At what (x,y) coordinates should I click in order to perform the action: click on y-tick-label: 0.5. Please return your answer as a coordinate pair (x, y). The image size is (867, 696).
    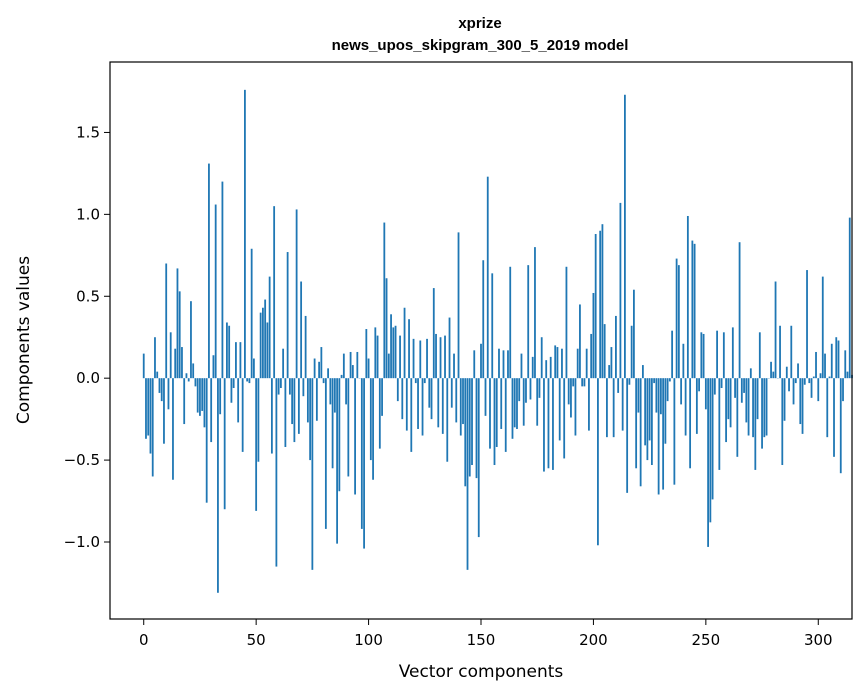
    Looking at the image, I should click on (88, 296).